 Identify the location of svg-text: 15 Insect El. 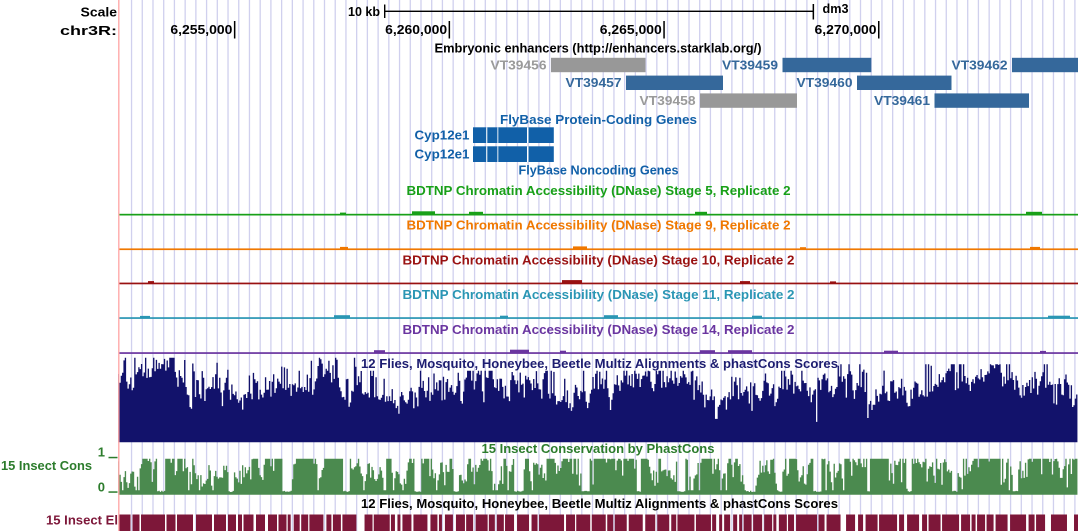
(82, 520).